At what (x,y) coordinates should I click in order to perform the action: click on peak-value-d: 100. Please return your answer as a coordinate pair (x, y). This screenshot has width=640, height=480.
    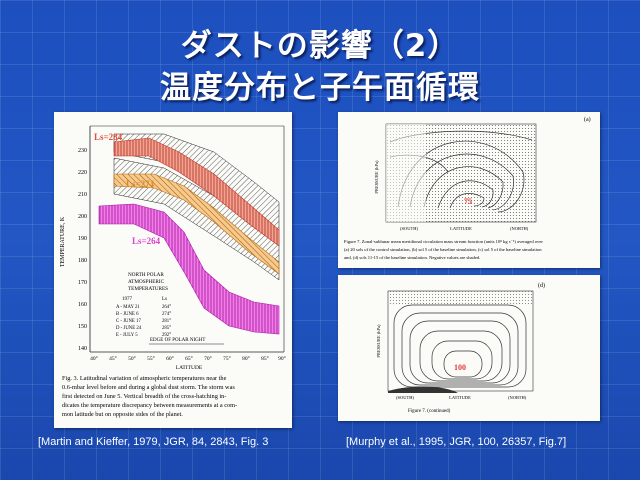
    Looking at the image, I should click on (460, 367).